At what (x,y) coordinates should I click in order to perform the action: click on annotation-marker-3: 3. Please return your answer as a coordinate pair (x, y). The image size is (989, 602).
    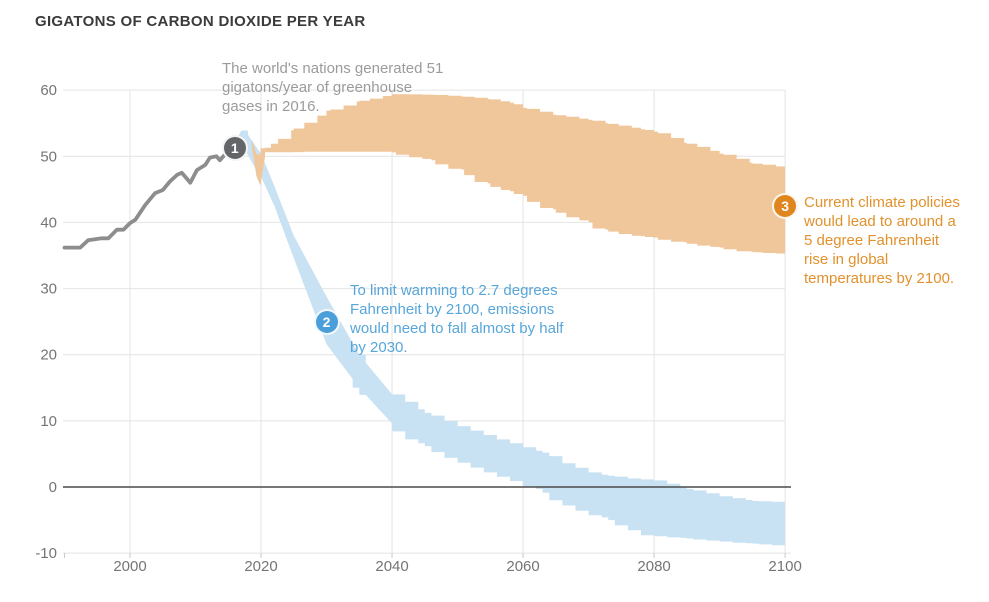
    Looking at the image, I should click on (785, 205).